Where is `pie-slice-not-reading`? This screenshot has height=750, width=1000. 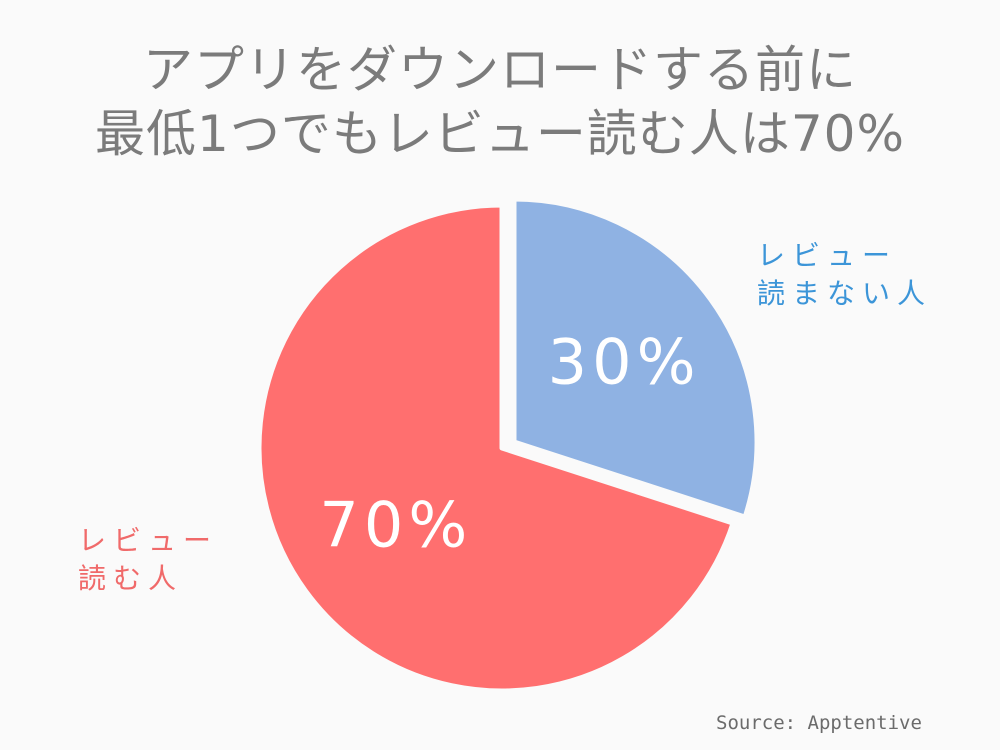
pie-slice-not-reading is located at coordinates (635, 358).